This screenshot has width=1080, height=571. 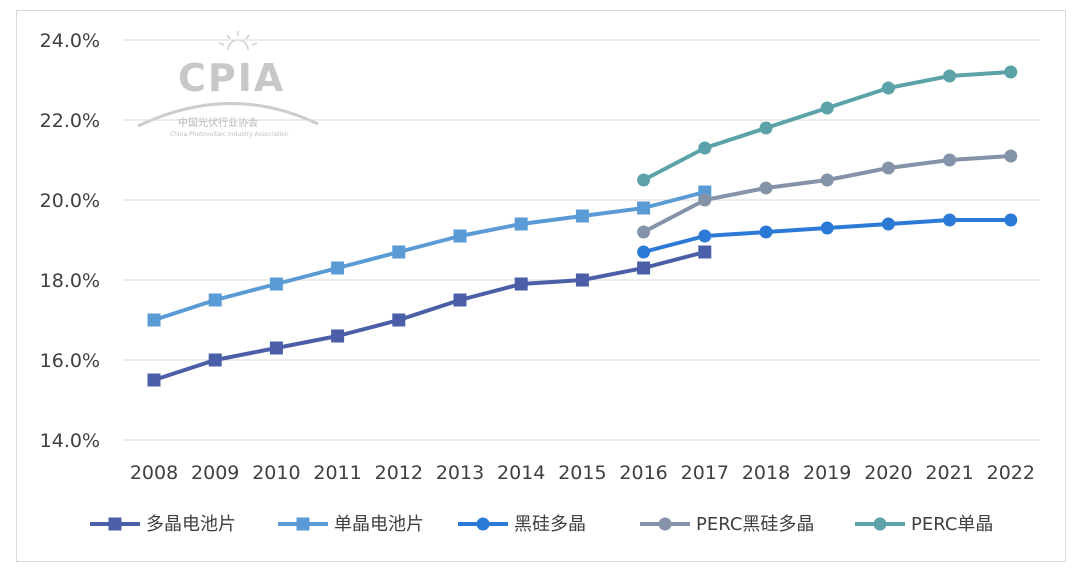 I want to click on y-tick-label: 20.0%, so click(x=70, y=201).